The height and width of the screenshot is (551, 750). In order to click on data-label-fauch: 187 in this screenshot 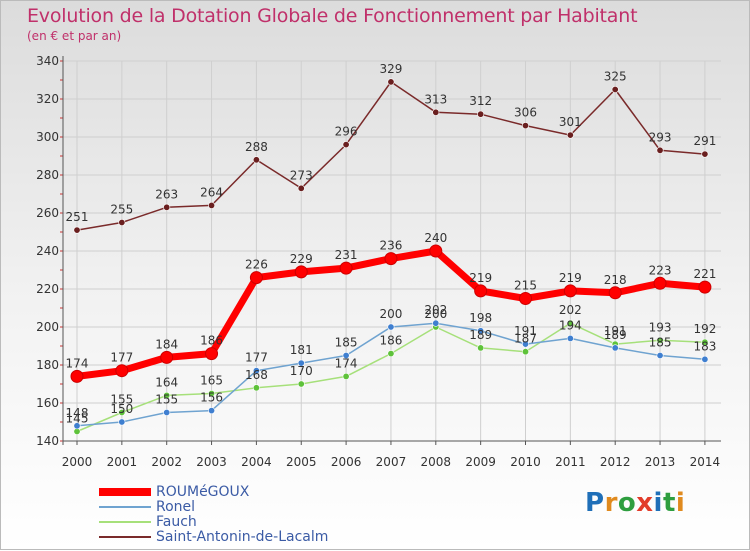, I will do `click(525, 339)`.